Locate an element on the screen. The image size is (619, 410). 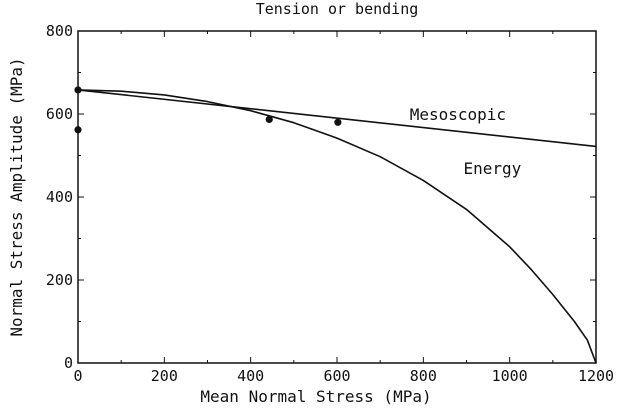
energy-label: Energy is located at coordinates (493, 168).